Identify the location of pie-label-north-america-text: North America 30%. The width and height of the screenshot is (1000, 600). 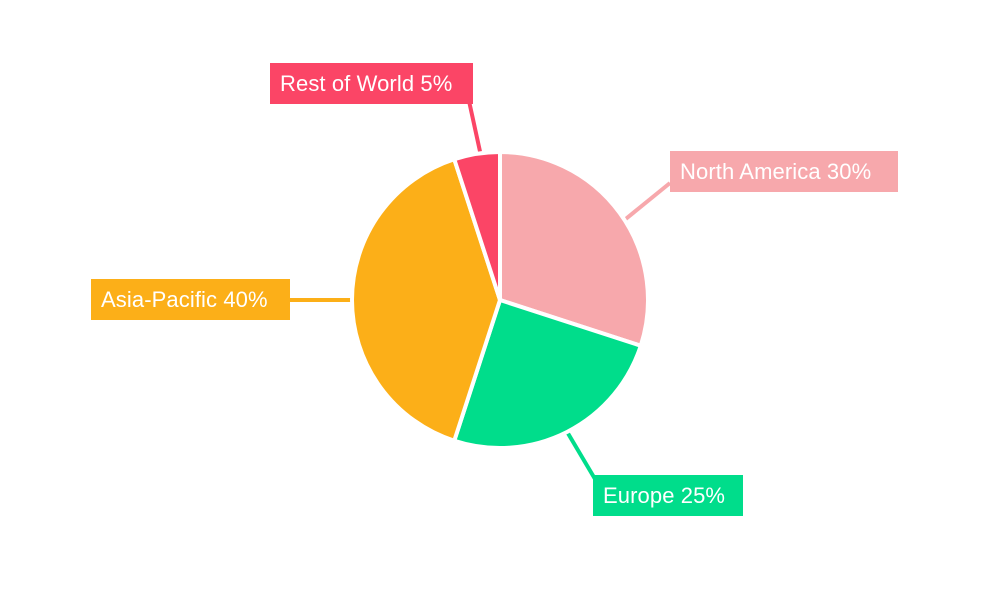
(776, 171).